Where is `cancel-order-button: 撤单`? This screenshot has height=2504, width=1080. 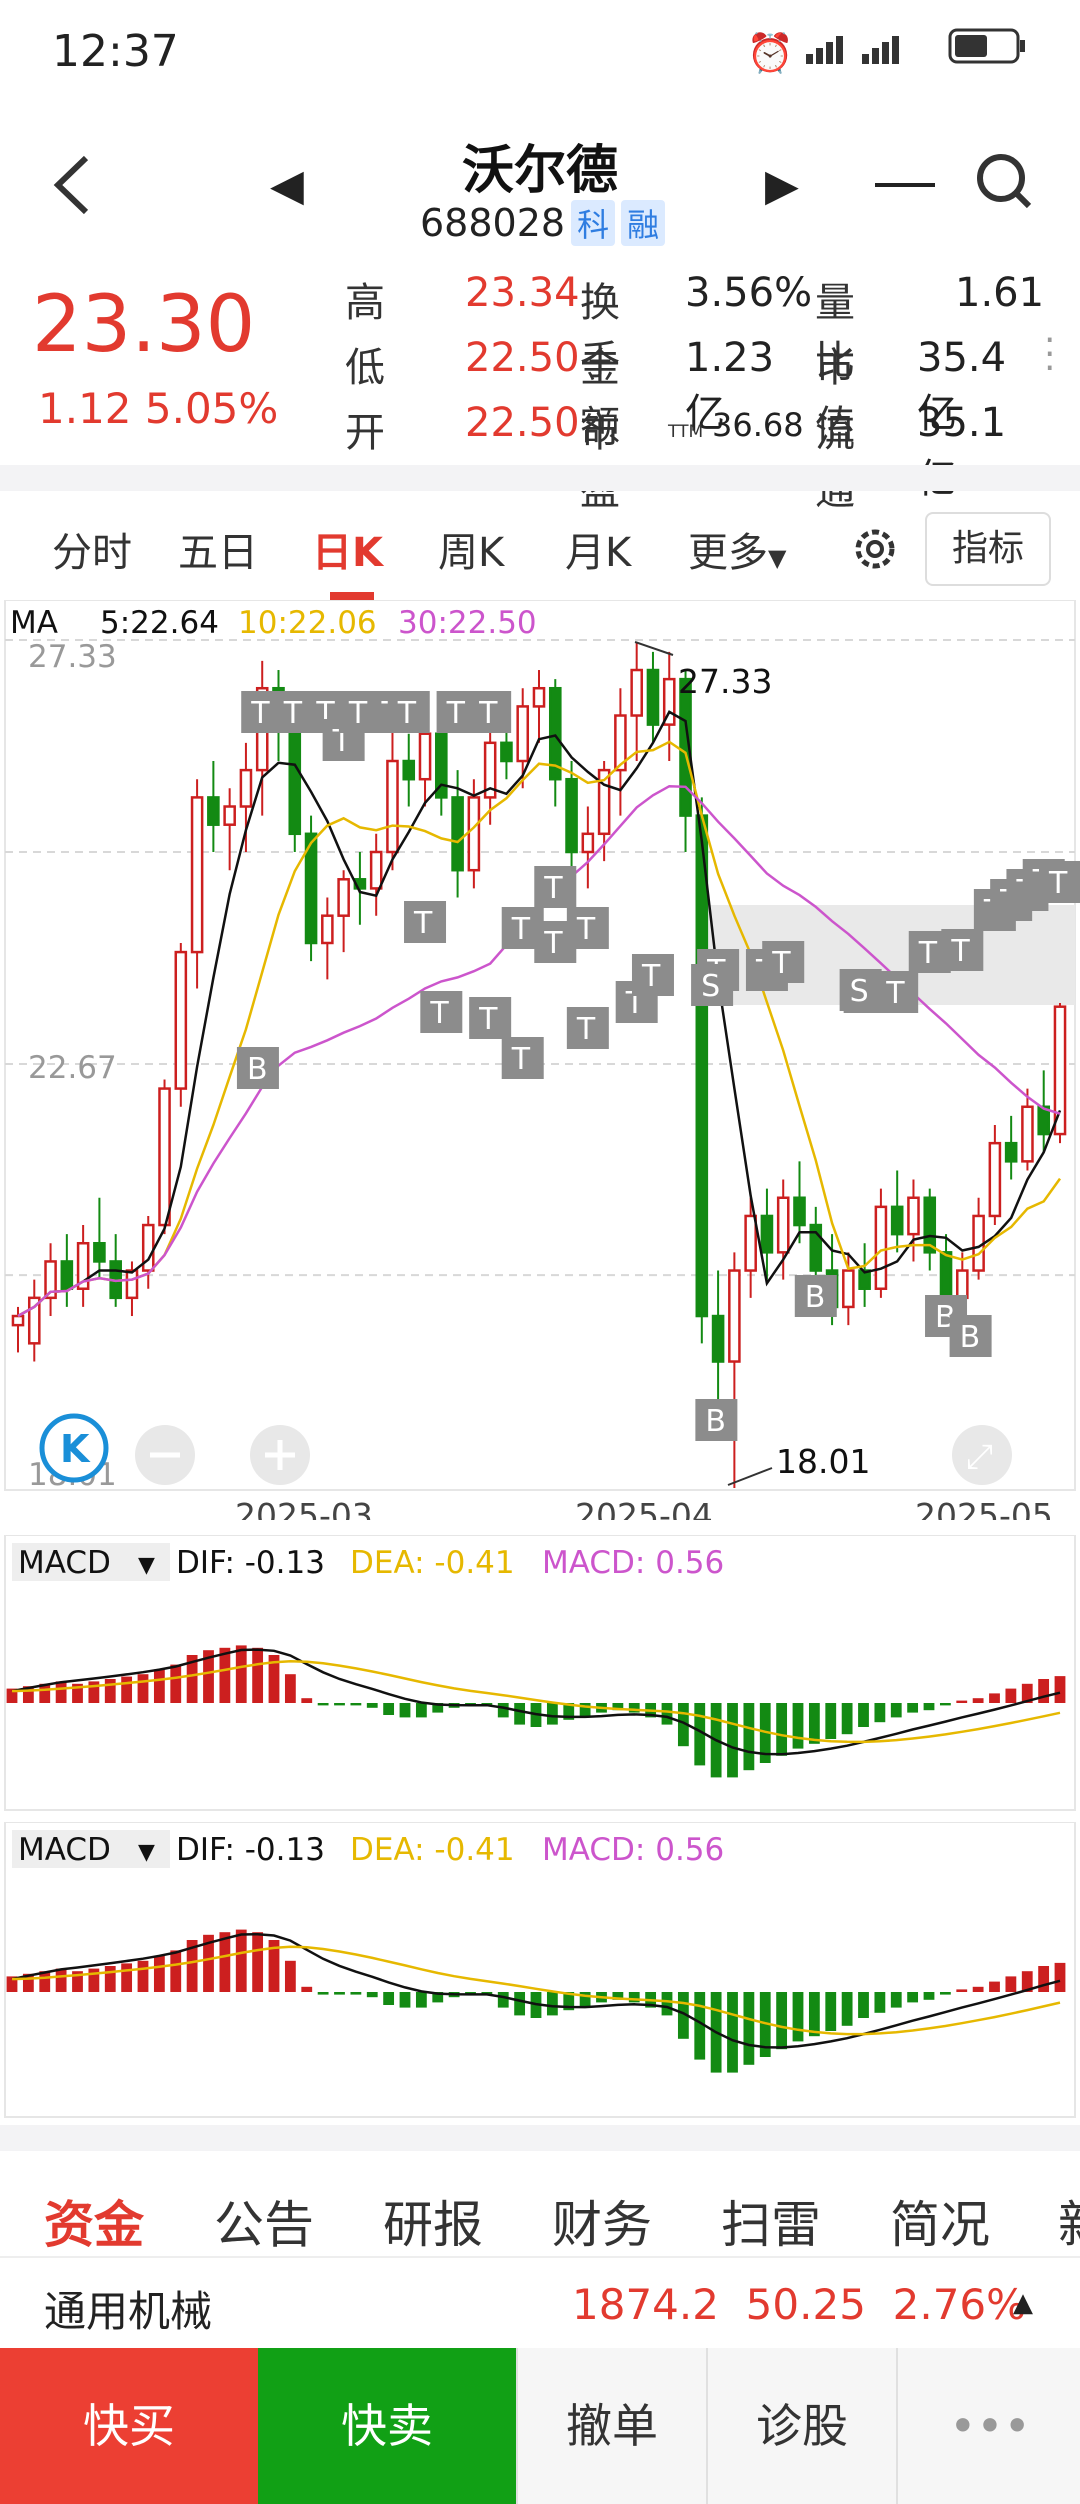 cancel-order-button: 撤单 is located at coordinates (611, 2426).